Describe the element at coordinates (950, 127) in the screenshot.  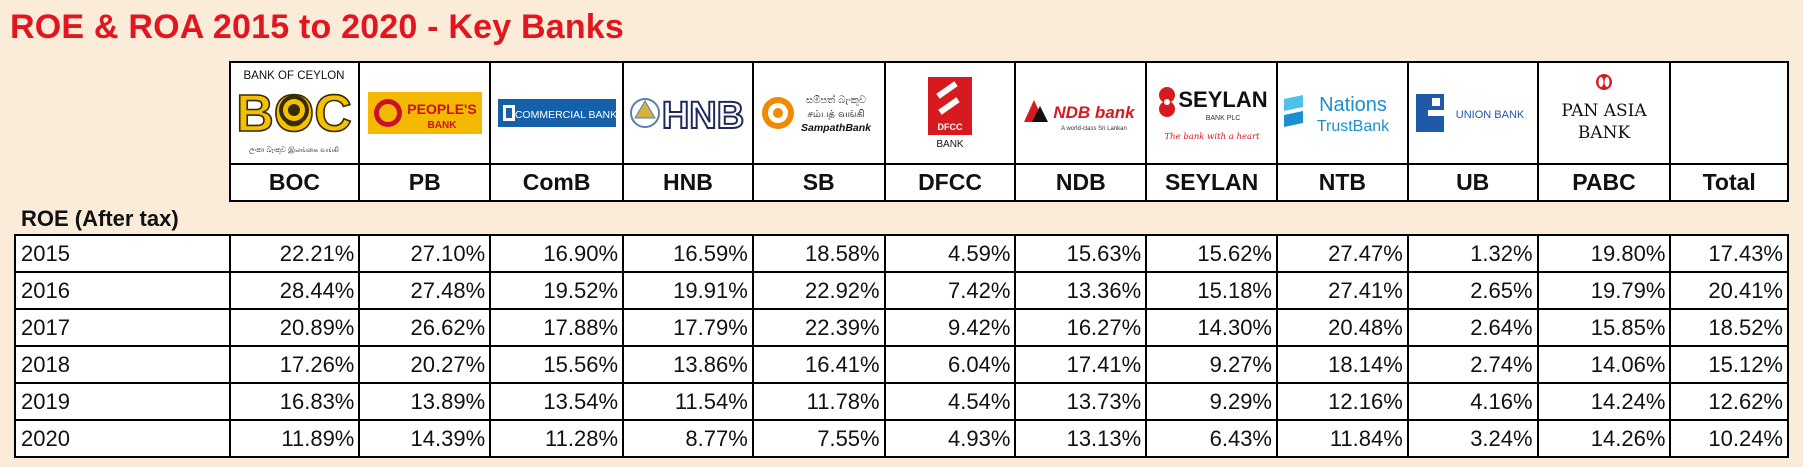
I see `dfcc-logo-main: DFCC` at that location.